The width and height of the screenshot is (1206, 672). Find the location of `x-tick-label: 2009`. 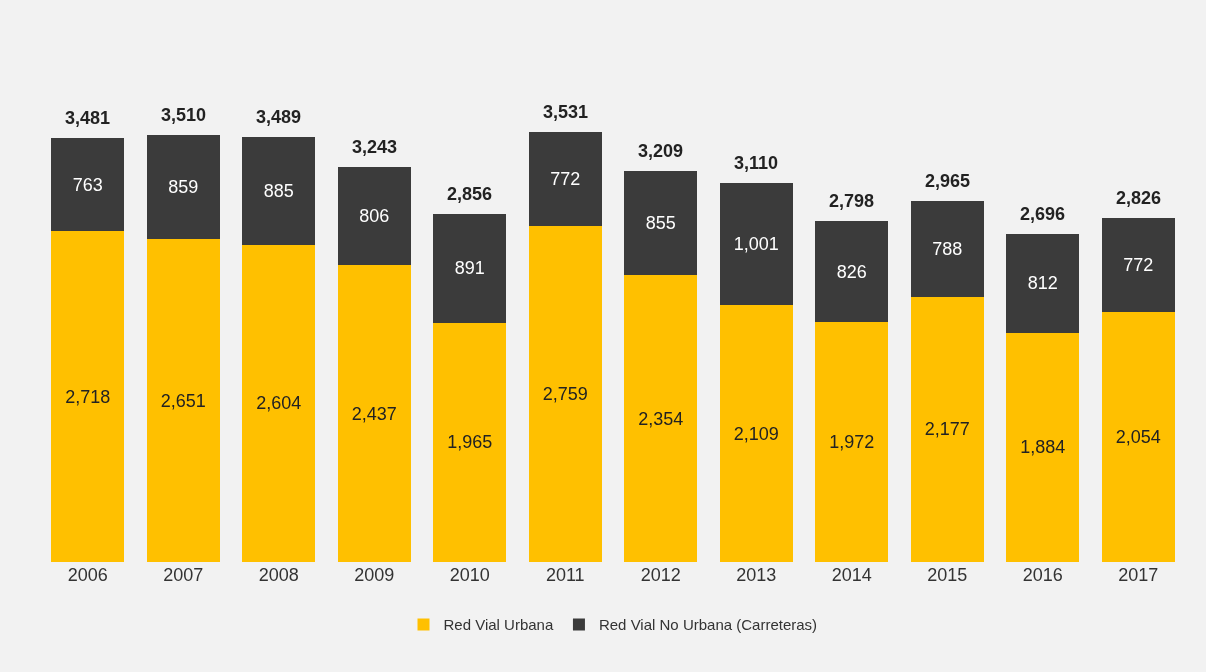

x-tick-label: 2009 is located at coordinates (374, 575).